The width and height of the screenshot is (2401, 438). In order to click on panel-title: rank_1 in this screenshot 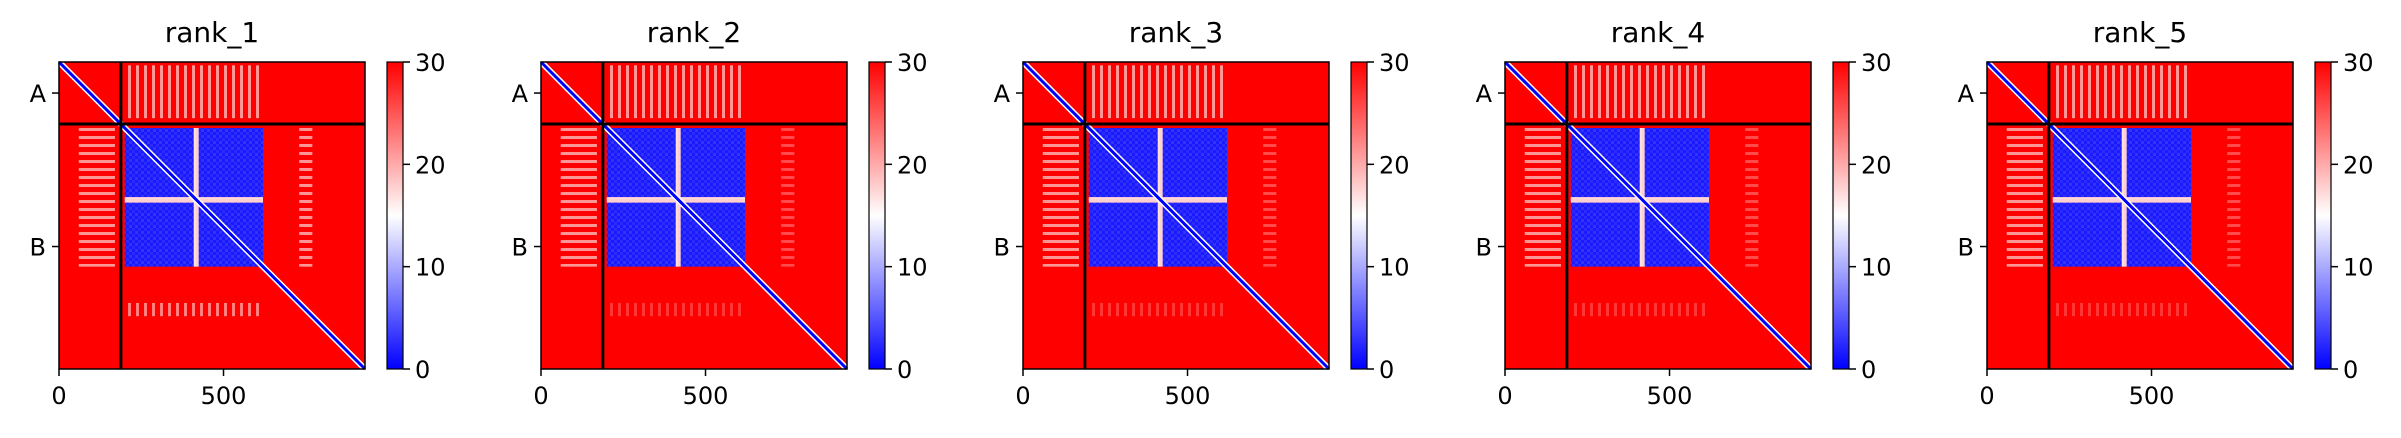, I will do `click(212, 32)`.